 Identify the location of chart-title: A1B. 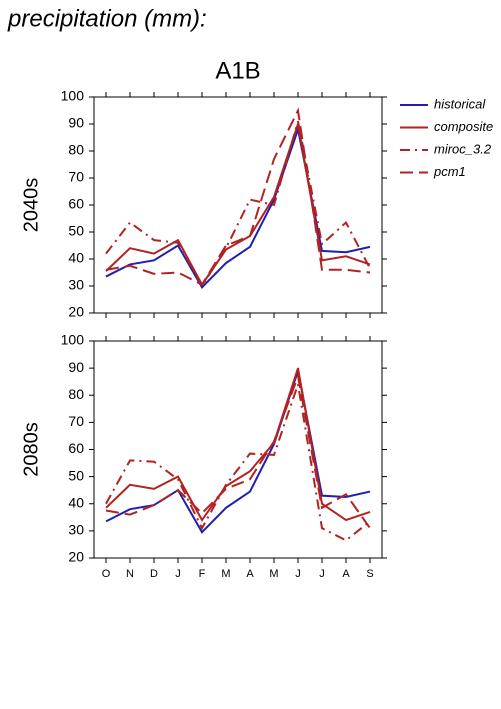
(237, 70).